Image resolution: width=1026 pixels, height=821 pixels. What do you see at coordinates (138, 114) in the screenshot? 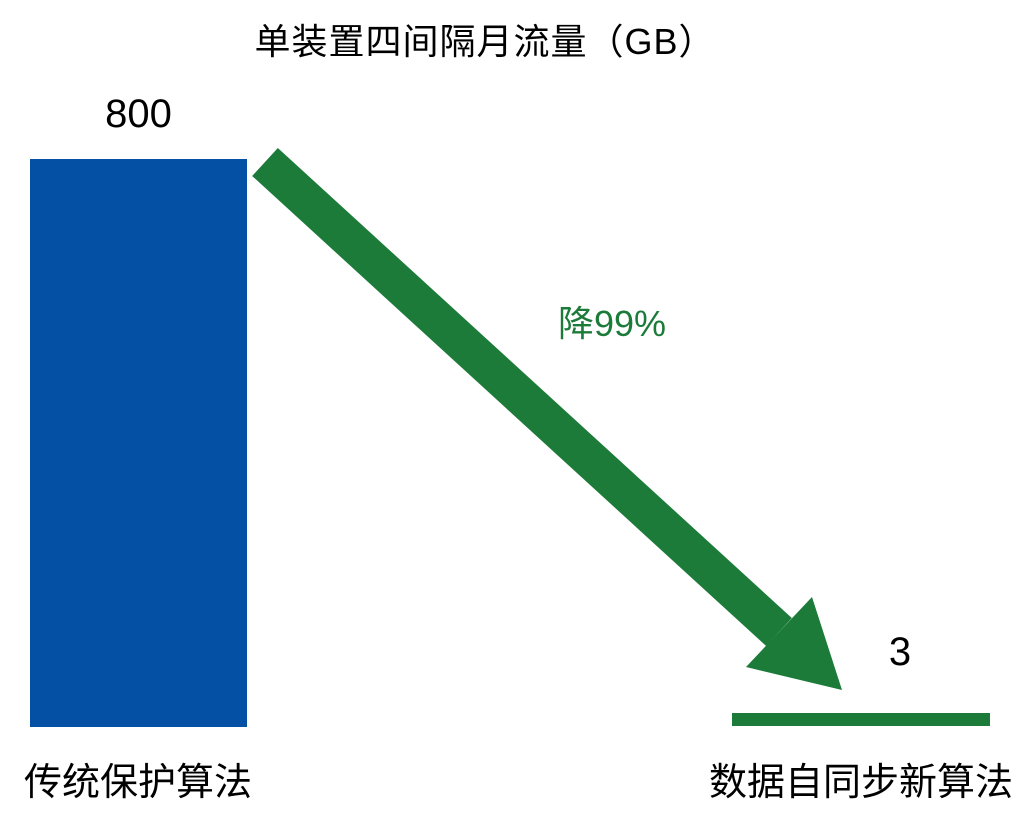
I see `bar-value-traditional: 800` at bounding box center [138, 114].